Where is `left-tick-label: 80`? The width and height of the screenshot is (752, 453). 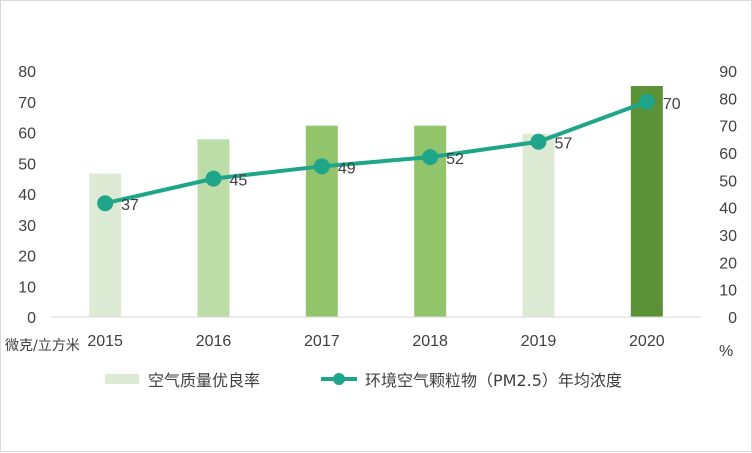
left-tick-label: 80 is located at coordinates (27, 72).